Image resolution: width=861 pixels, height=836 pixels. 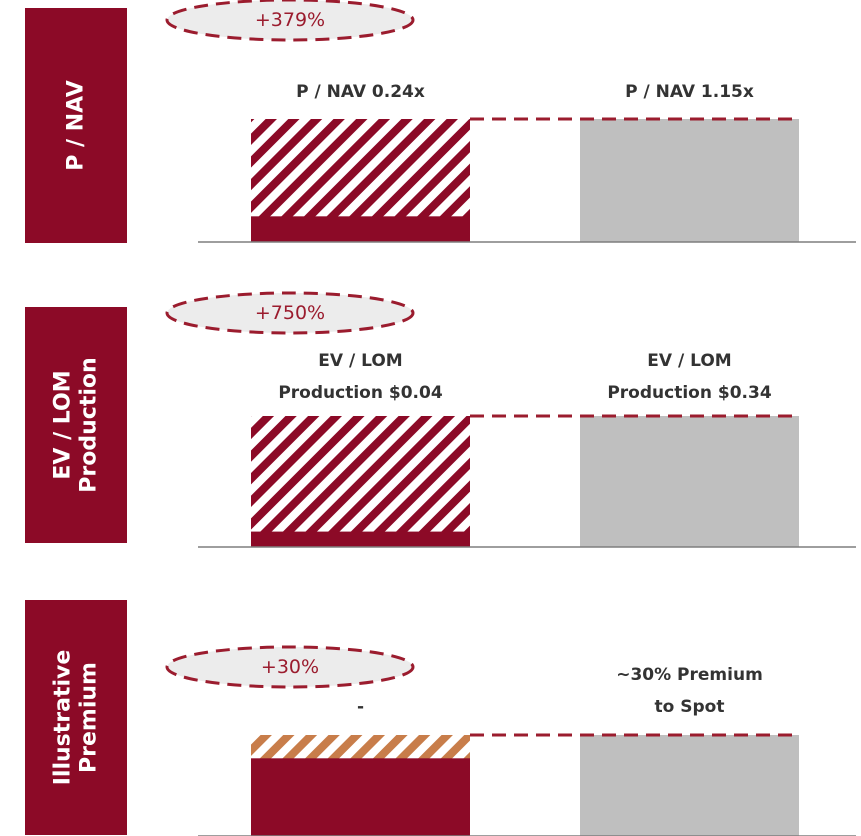 I want to click on category-label: ~30% Premium, so click(x=689, y=675).